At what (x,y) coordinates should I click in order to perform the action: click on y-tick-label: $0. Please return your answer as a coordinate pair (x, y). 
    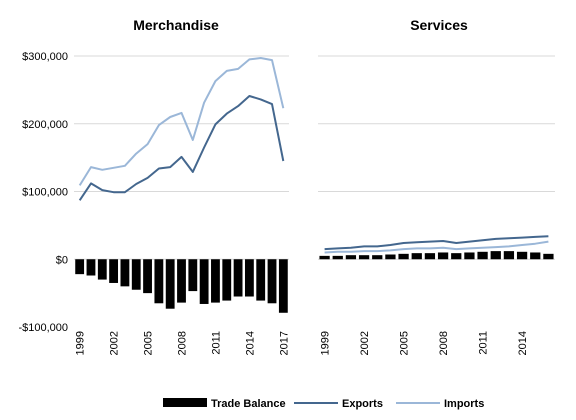
    Looking at the image, I should click on (62, 260).